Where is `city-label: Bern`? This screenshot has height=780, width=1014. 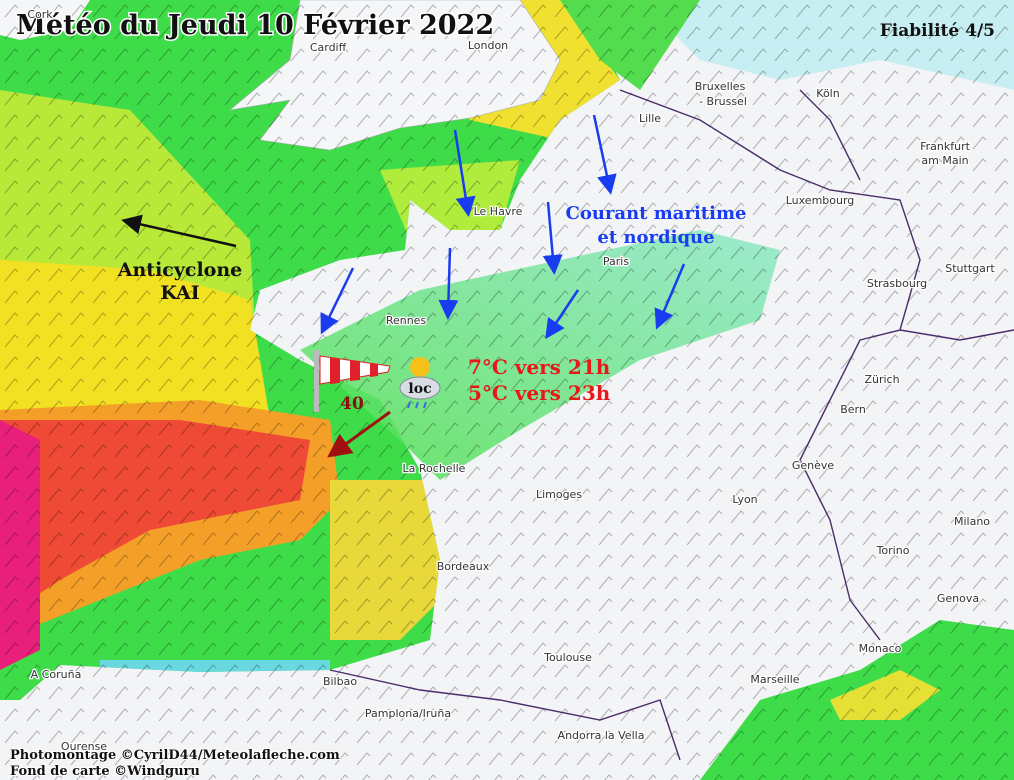
city-label: Bern is located at coordinates (853, 409).